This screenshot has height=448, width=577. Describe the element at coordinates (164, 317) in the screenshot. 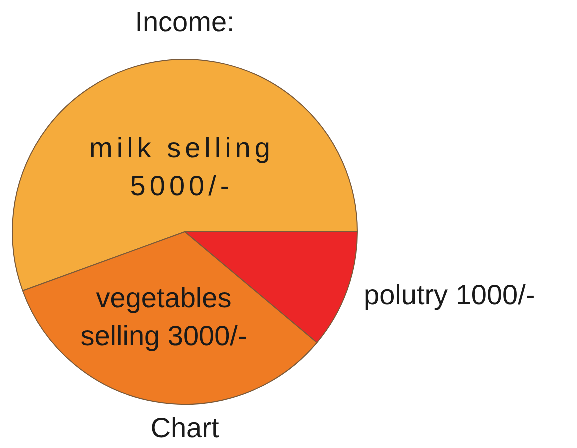

I see `slice-label: vegetables selling 3000/-` at that location.